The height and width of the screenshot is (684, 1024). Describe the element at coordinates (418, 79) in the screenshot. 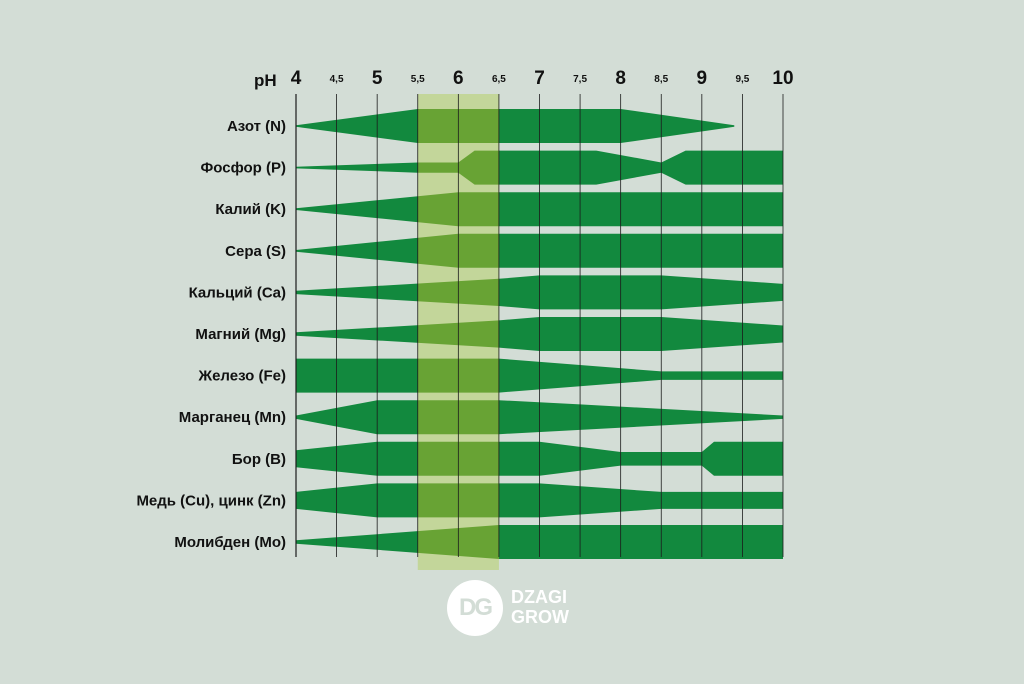

I see `x-tick-label: 5,5` at that location.